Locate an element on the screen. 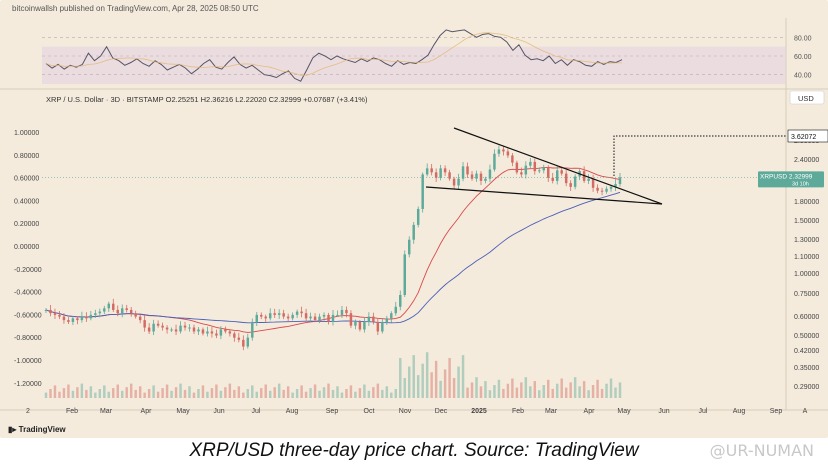 This screenshot has width=828, height=470. x-tick-label: Sep is located at coordinates (332, 411).